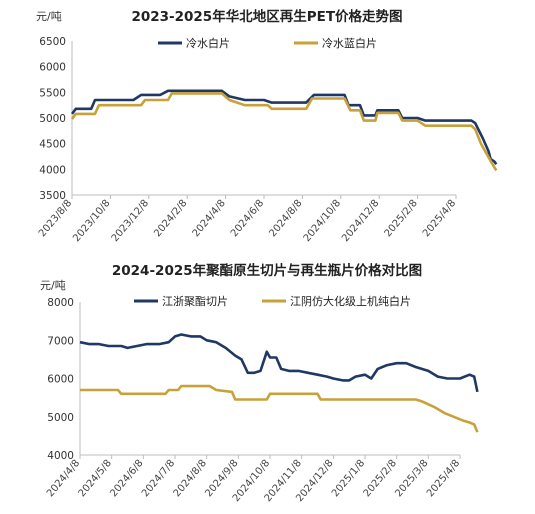 The height and width of the screenshot is (514, 535). Describe the element at coordinates (53, 285) in the screenshot. I see `chart-2-unit: 元/吨` at that location.